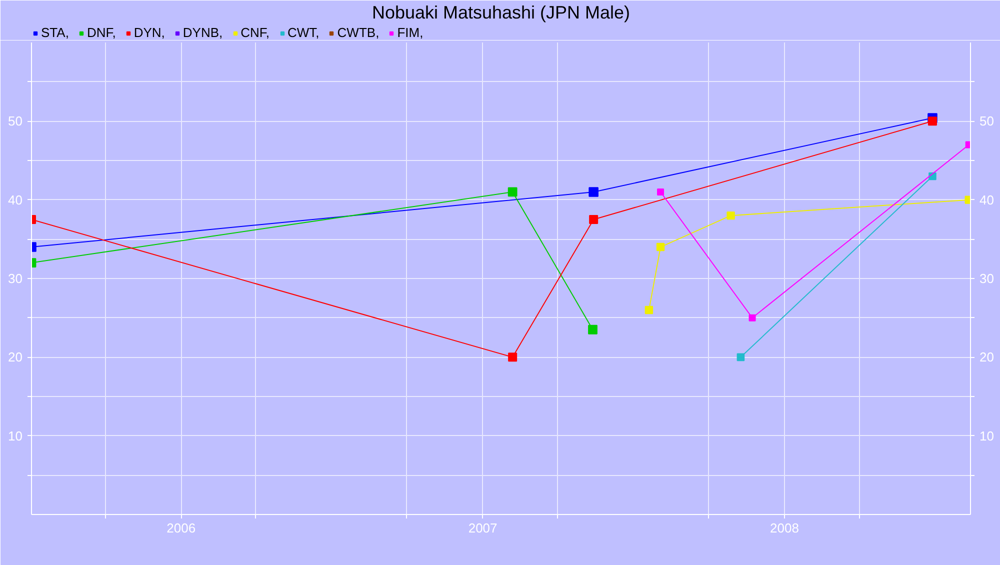  Describe the element at coordinates (55, 32) in the screenshot. I see `legend-label: STA,` at that location.